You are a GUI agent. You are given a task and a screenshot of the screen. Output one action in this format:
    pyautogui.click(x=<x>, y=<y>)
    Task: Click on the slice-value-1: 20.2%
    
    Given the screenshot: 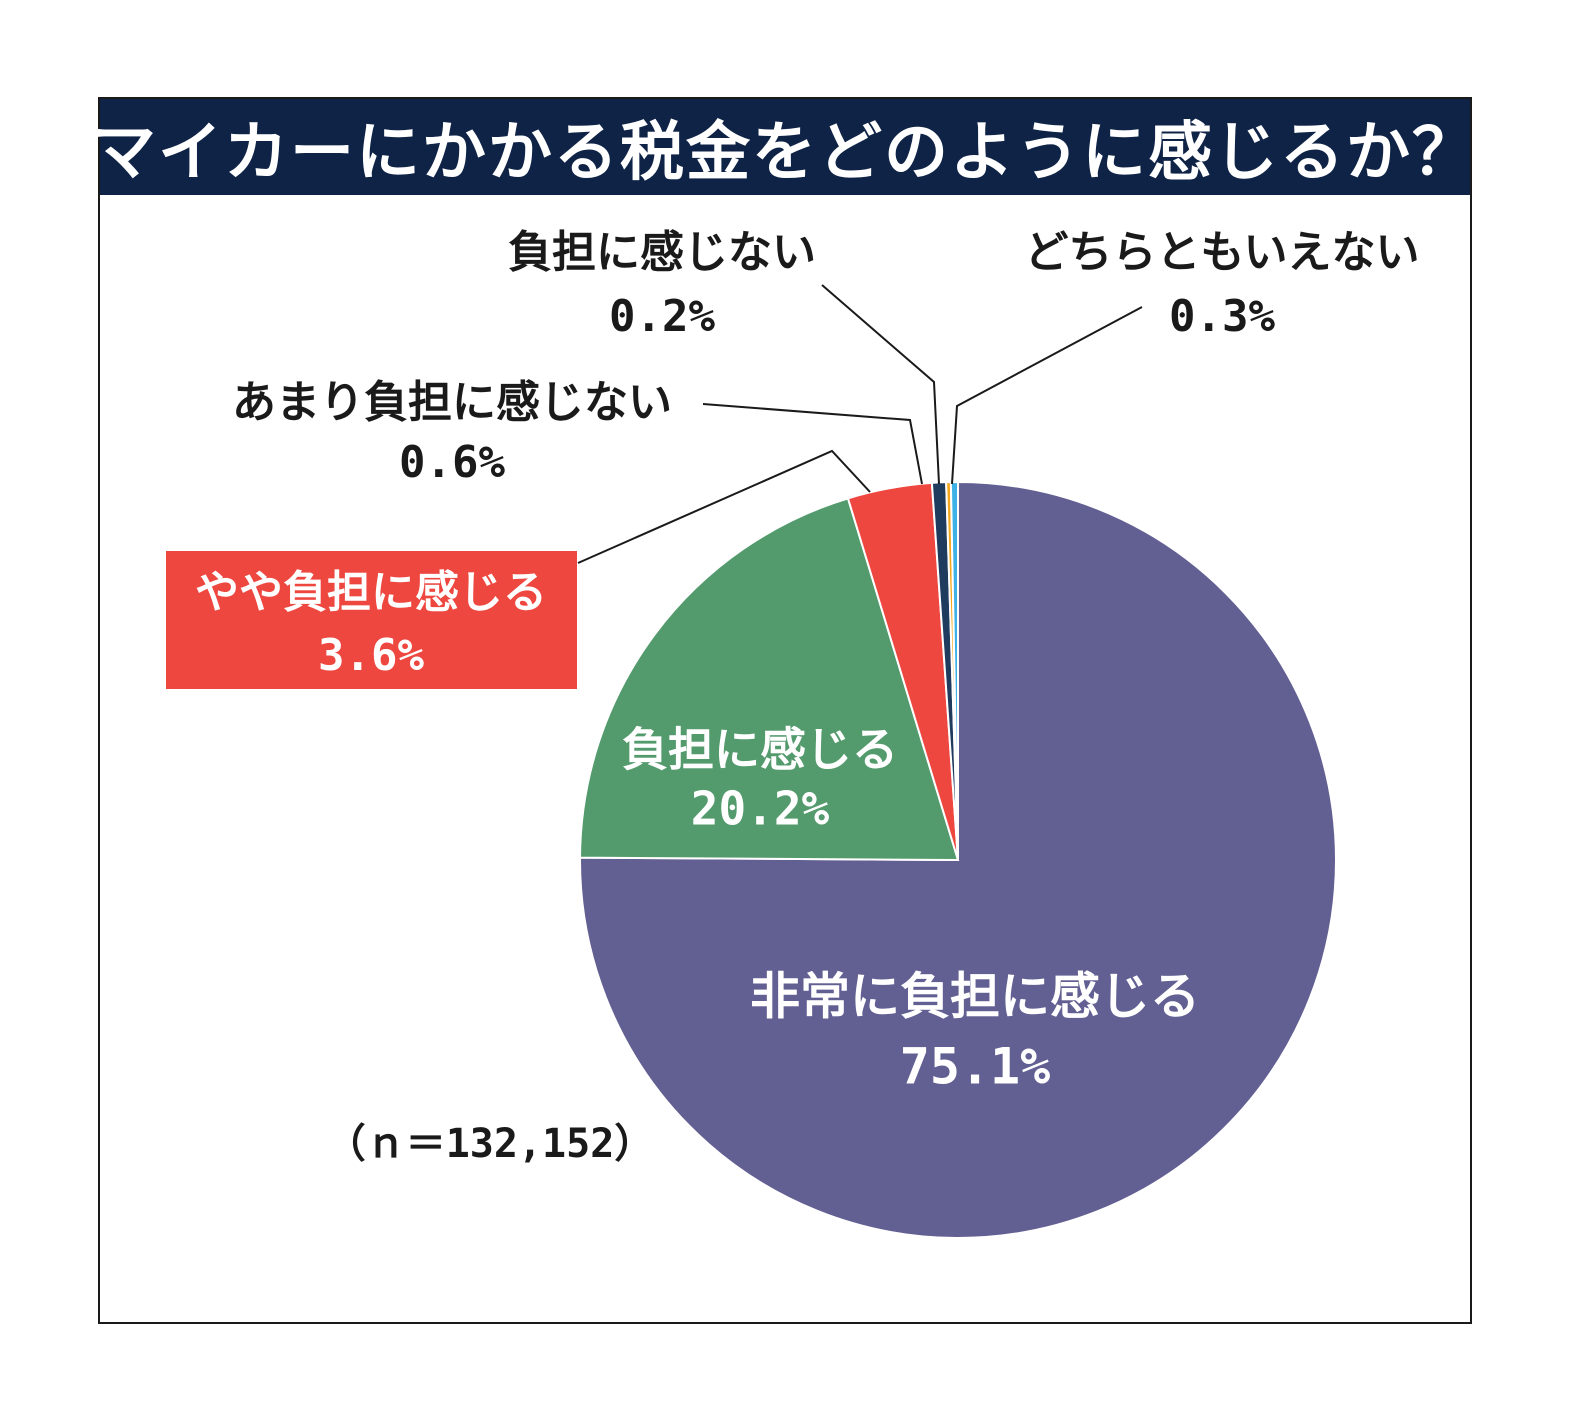 What is the action you would take?
    pyautogui.click(x=760, y=809)
    